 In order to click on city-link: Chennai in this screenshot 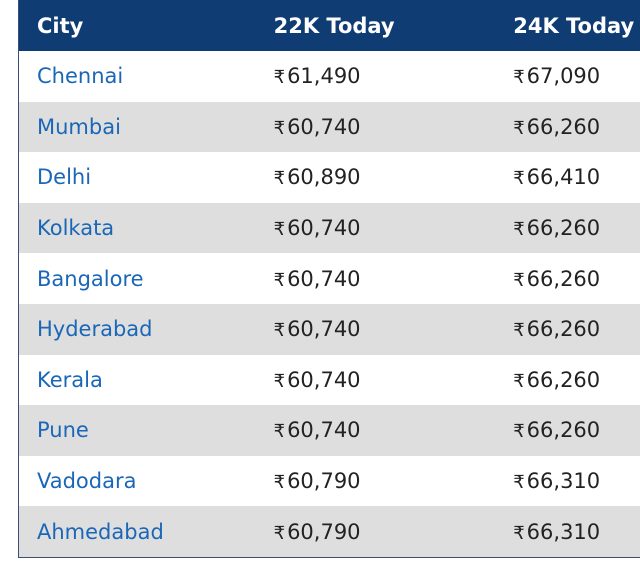, I will do `click(80, 76)`.